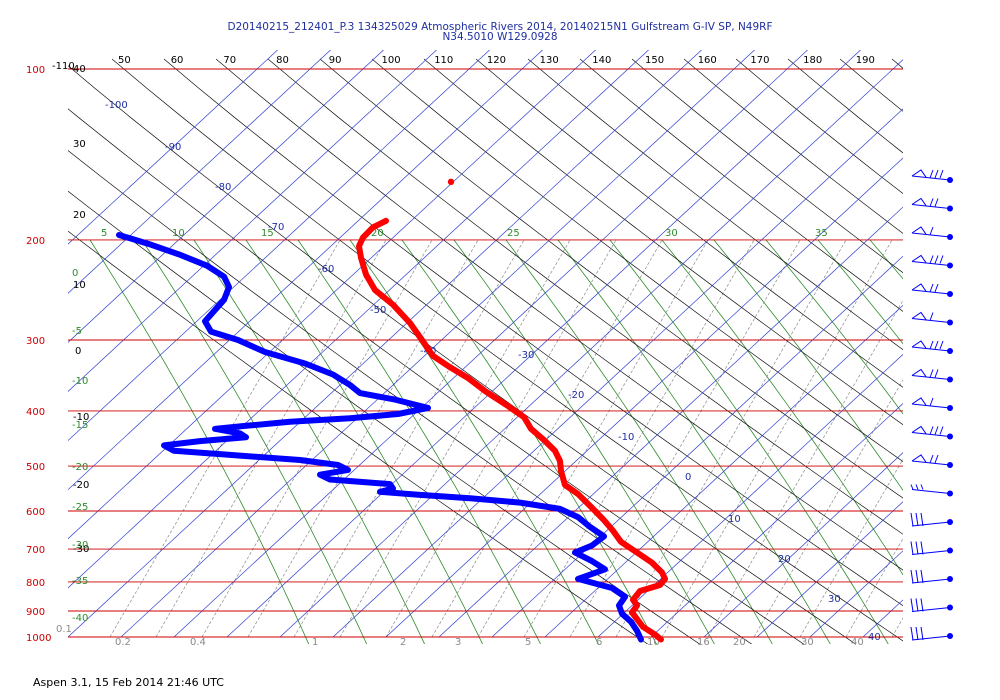 This screenshot has width=1000, height=700. Describe the element at coordinates (35, 70) in the screenshot. I see `pressure-tick-label: 100` at that location.